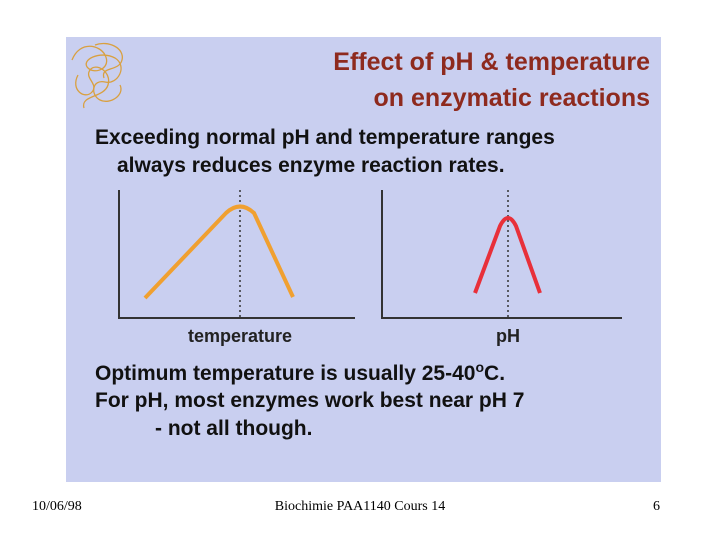 This screenshot has height=540, width=720. I want to click on footer-course: Biochimie PAA1140 Cours 14, so click(360, 506).